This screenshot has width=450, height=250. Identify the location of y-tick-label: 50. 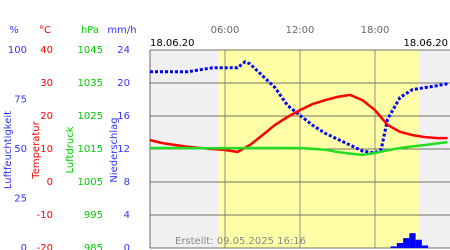
(20, 149).